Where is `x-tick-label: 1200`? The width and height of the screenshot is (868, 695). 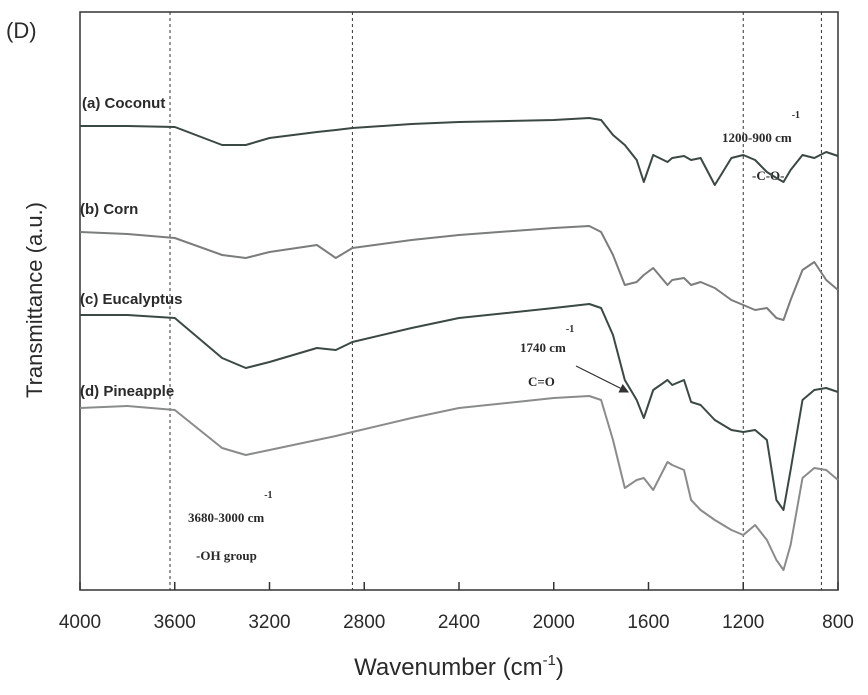 x-tick-label: 1200 is located at coordinates (743, 622).